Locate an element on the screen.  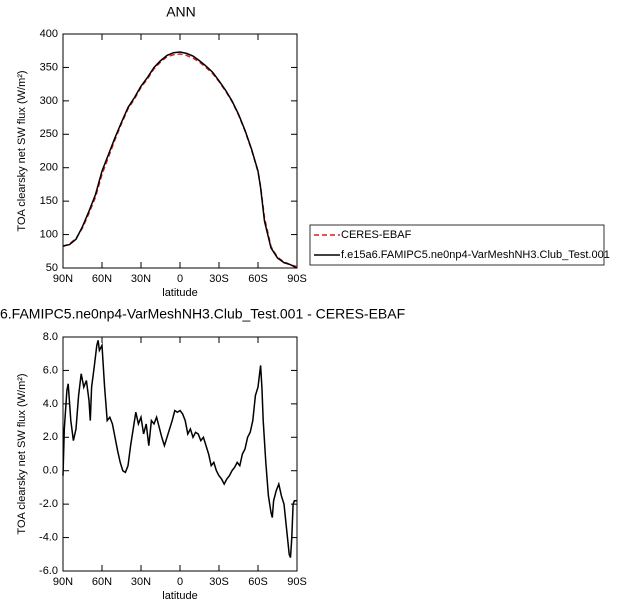
y-tick-label: 100 is located at coordinates (49, 234).